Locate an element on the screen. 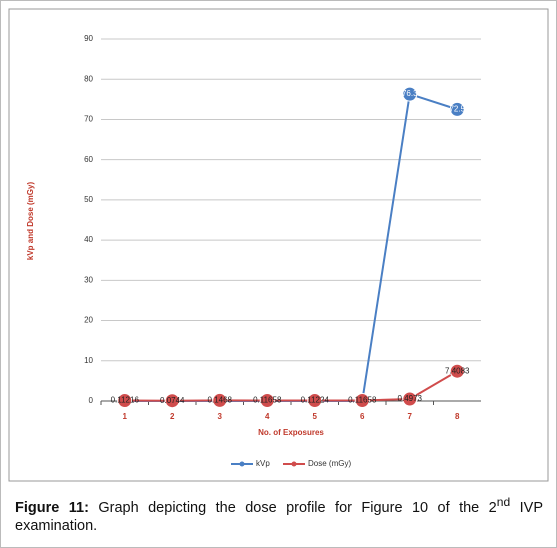  x-tick-label: 5 is located at coordinates (315, 416).